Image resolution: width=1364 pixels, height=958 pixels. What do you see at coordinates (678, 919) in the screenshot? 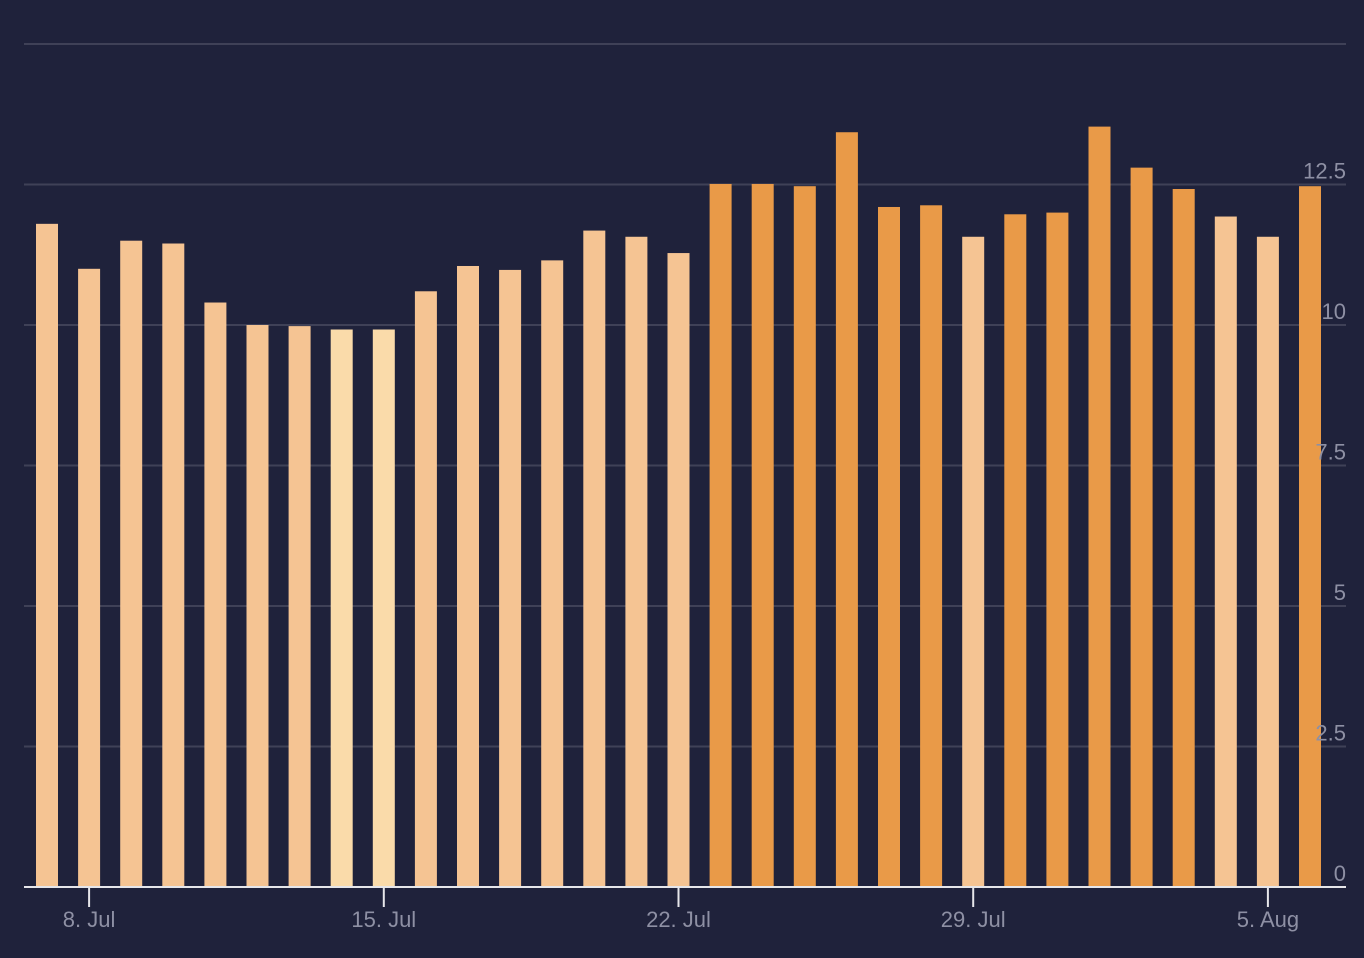
I see `x-tick-label-2: 22. Jul` at bounding box center [678, 919].